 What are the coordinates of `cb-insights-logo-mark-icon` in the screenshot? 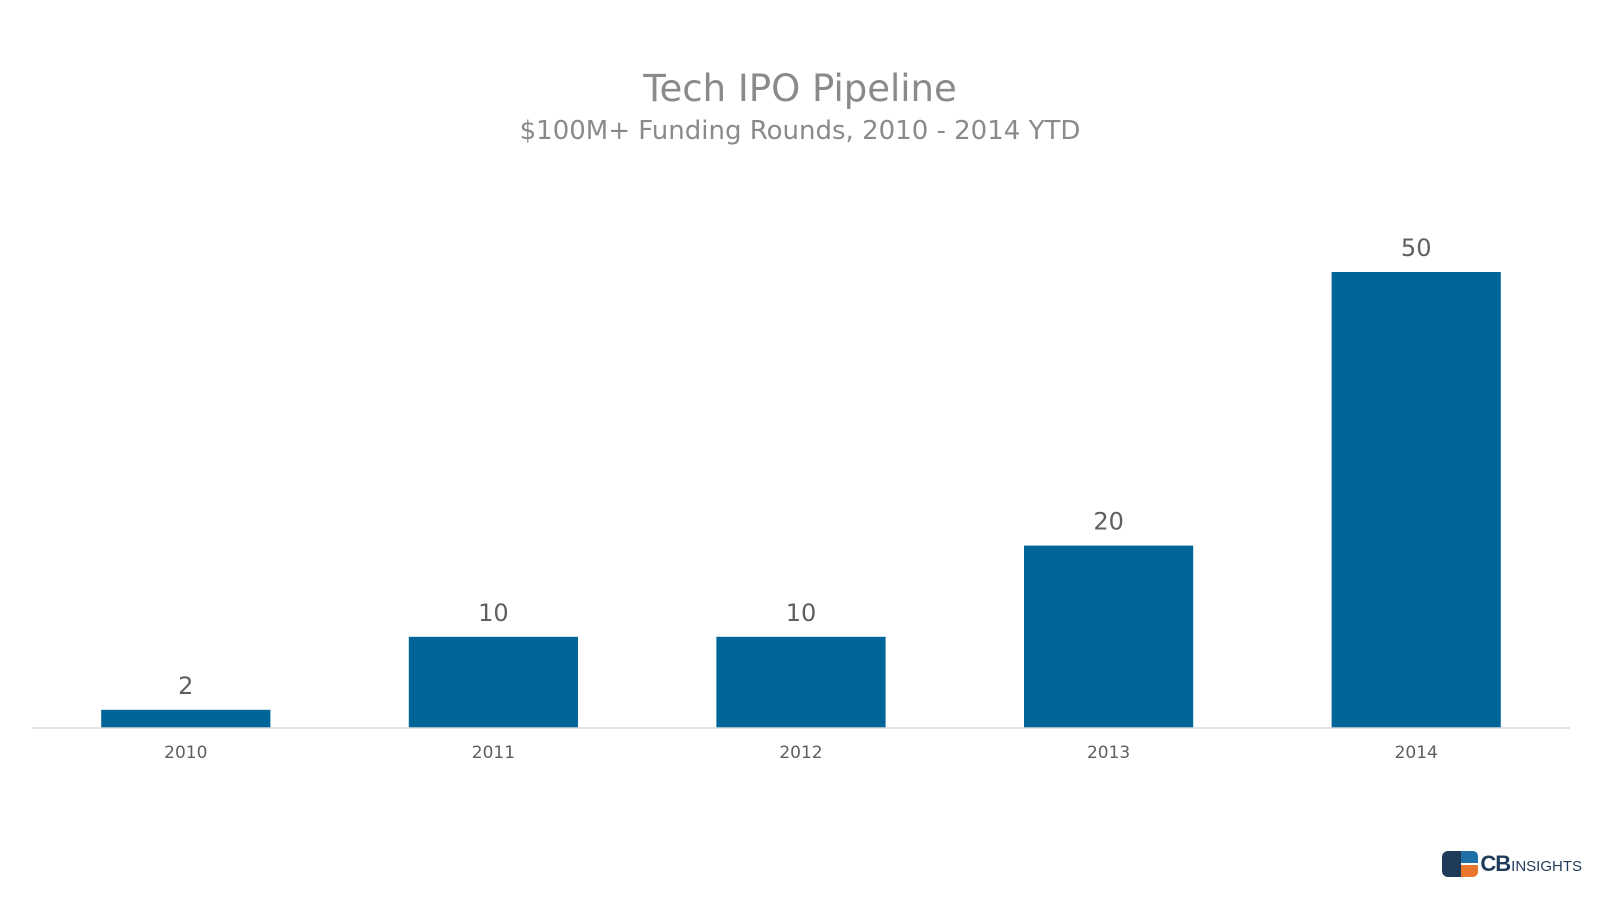 It's located at (1460, 864).